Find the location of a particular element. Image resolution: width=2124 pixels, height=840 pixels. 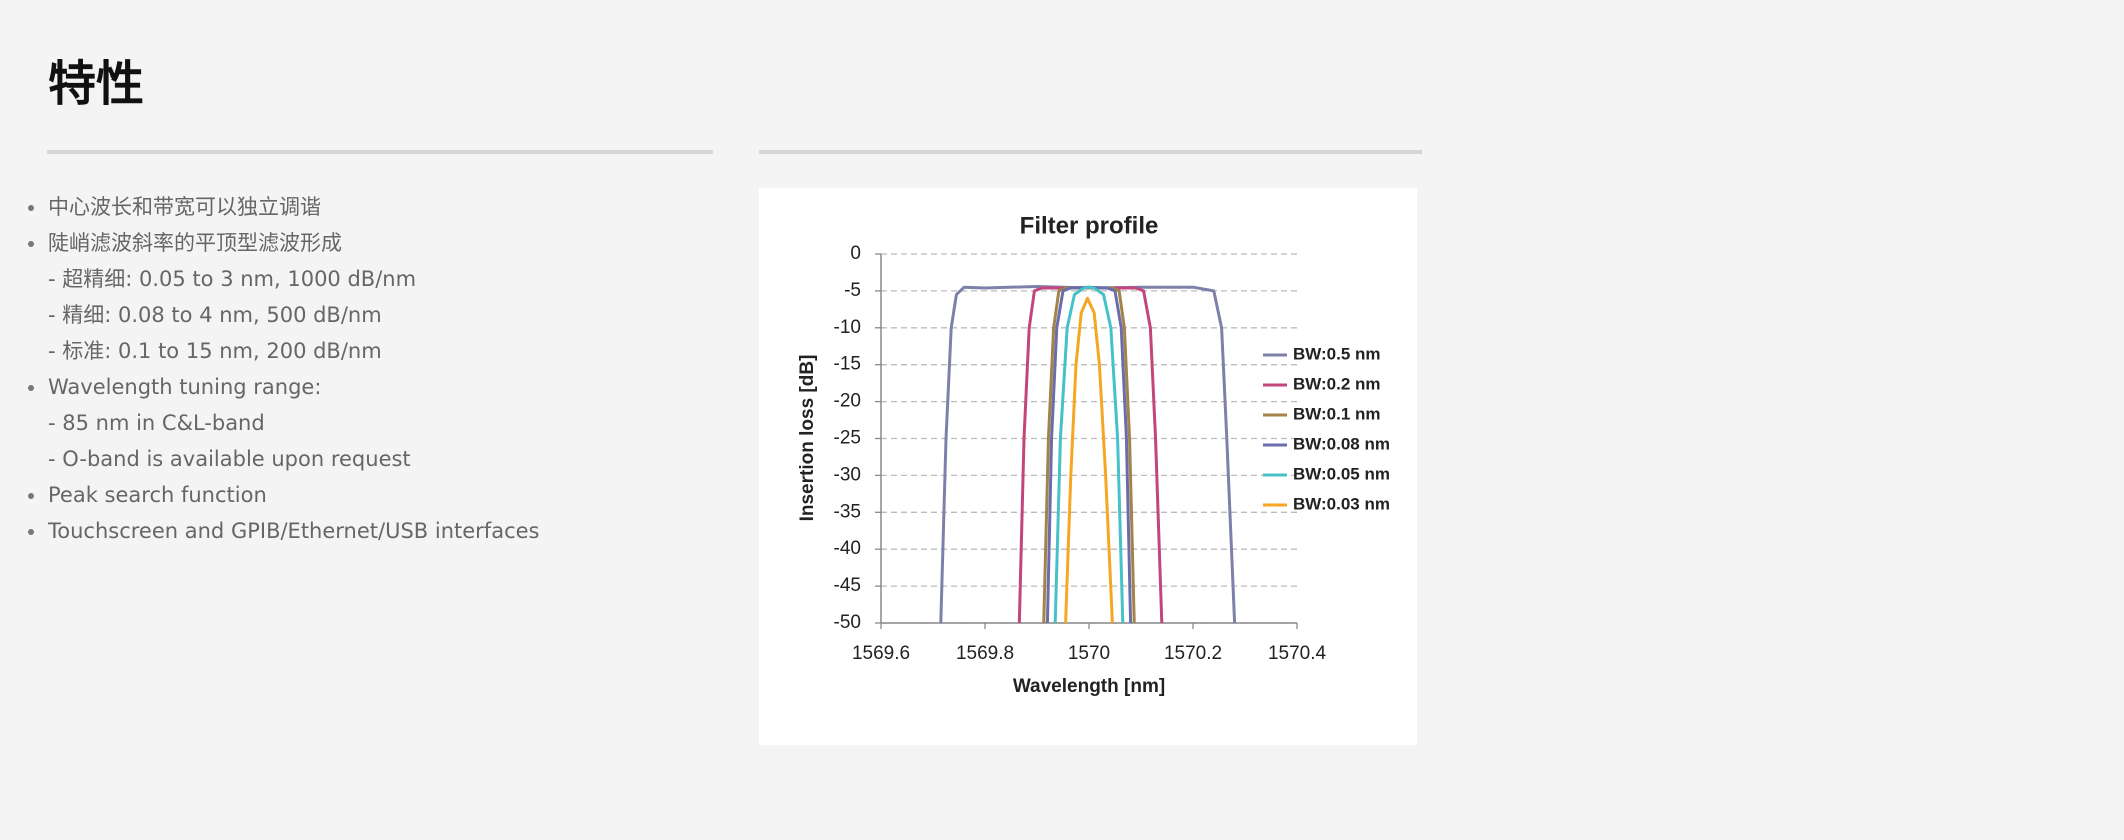

section-title: 特性 is located at coordinates (96, 84).